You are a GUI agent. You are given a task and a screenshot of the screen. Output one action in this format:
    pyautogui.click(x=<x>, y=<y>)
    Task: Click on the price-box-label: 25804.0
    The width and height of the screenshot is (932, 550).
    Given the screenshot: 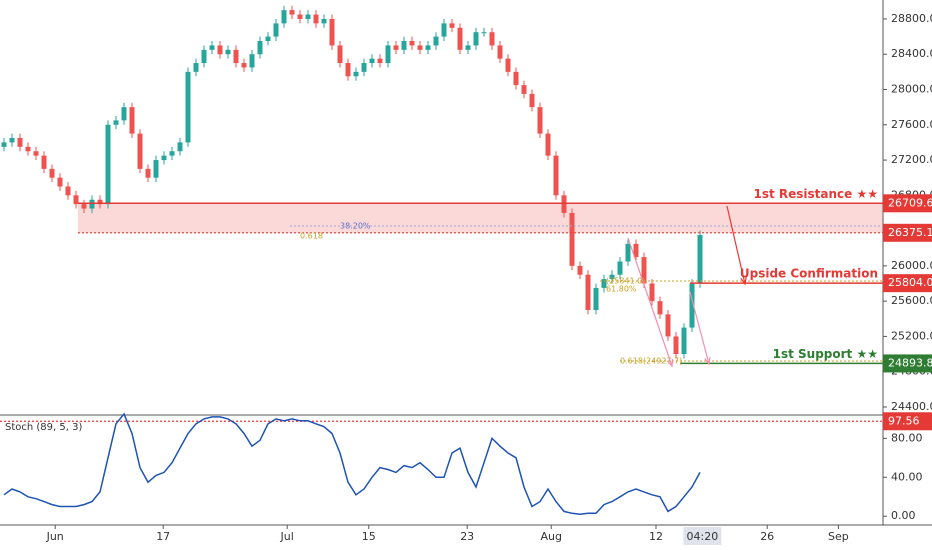 What is the action you would take?
    pyautogui.click(x=910, y=282)
    